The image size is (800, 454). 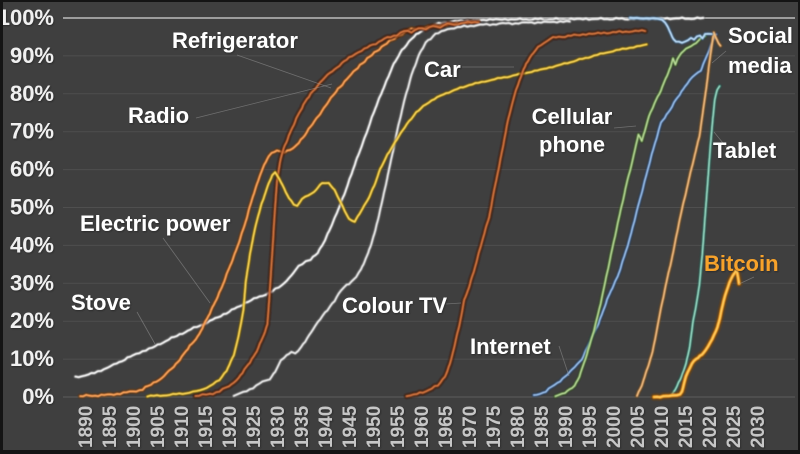 I want to click on svg-text: Car, so click(x=442, y=69).